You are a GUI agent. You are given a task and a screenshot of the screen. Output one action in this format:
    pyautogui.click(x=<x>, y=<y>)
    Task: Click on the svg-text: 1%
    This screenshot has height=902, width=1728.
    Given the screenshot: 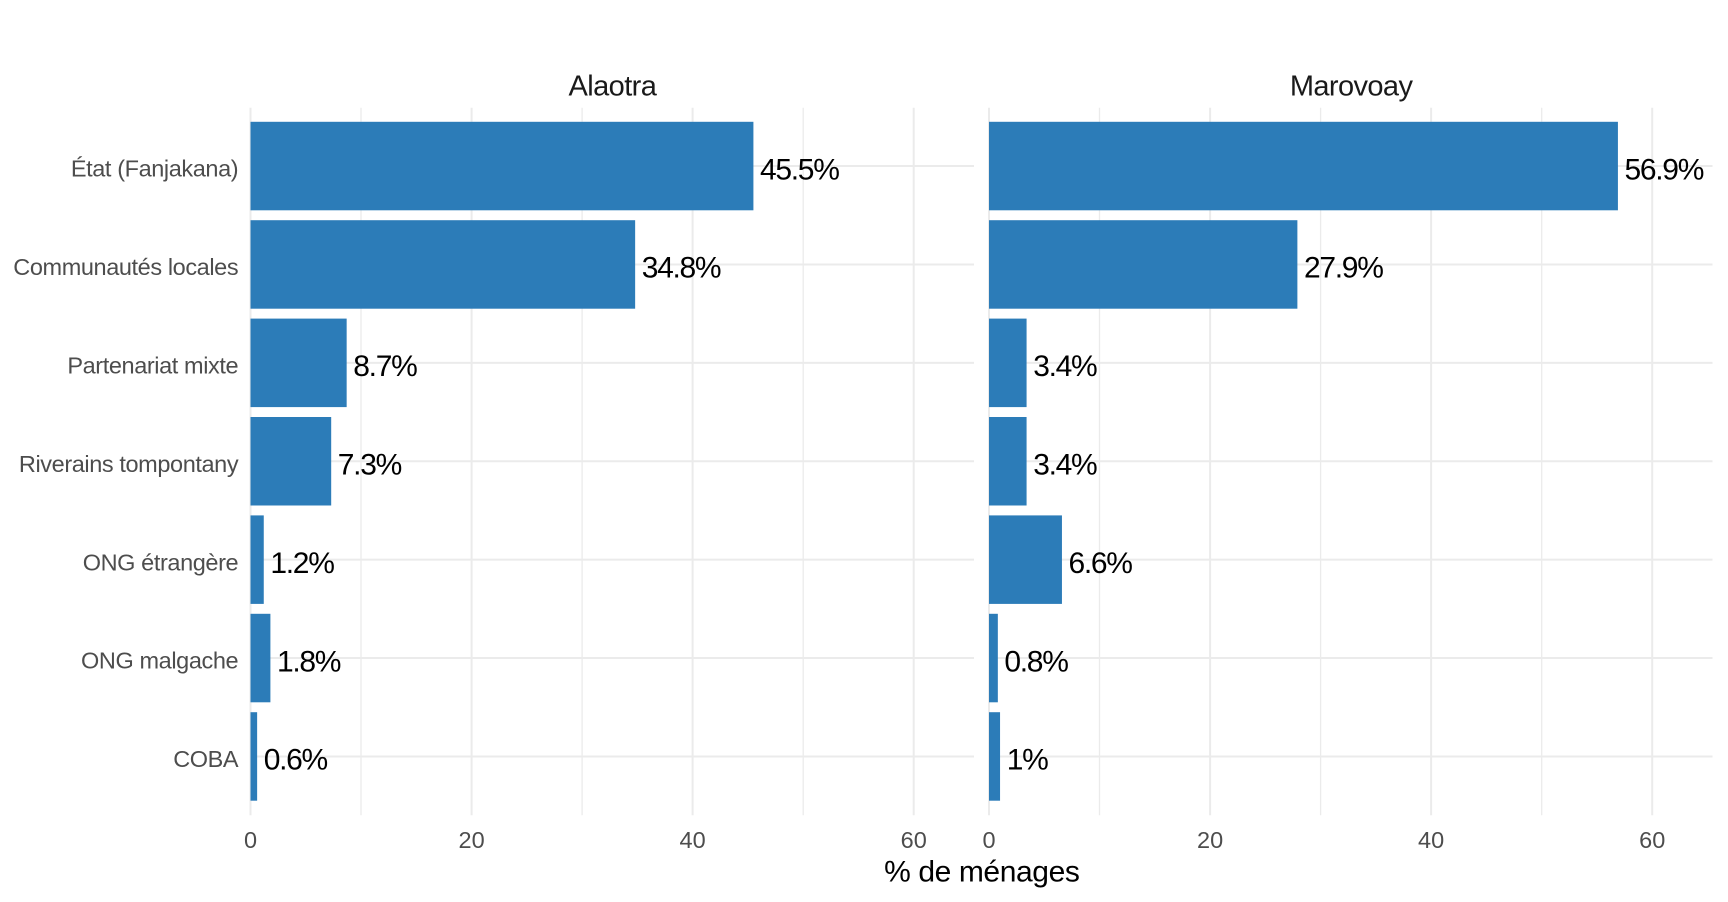 What is the action you would take?
    pyautogui.click(x=1027, y=760)
    